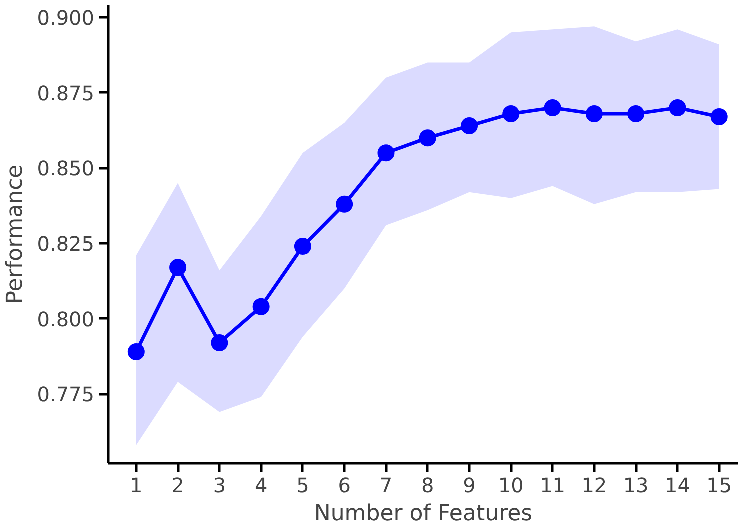 The height and width of the screenshot is (529, 740). What do you see at coordinates (178, 486) in the screenshot?
I see `x-tick-label: 2` at bounding box center [178, 486].